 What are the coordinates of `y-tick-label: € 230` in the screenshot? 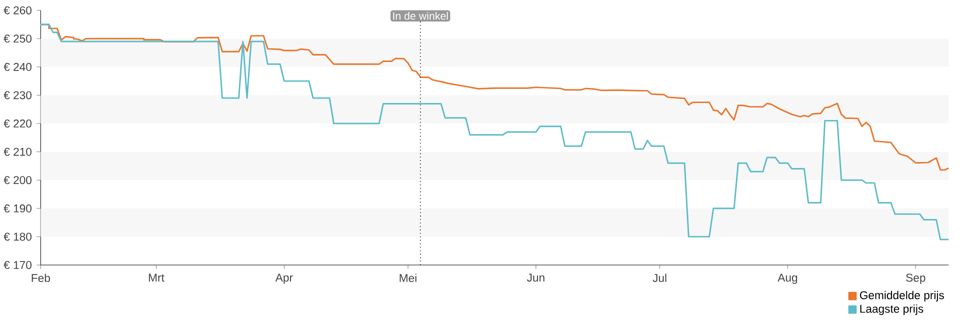 It's located at (18, 95).